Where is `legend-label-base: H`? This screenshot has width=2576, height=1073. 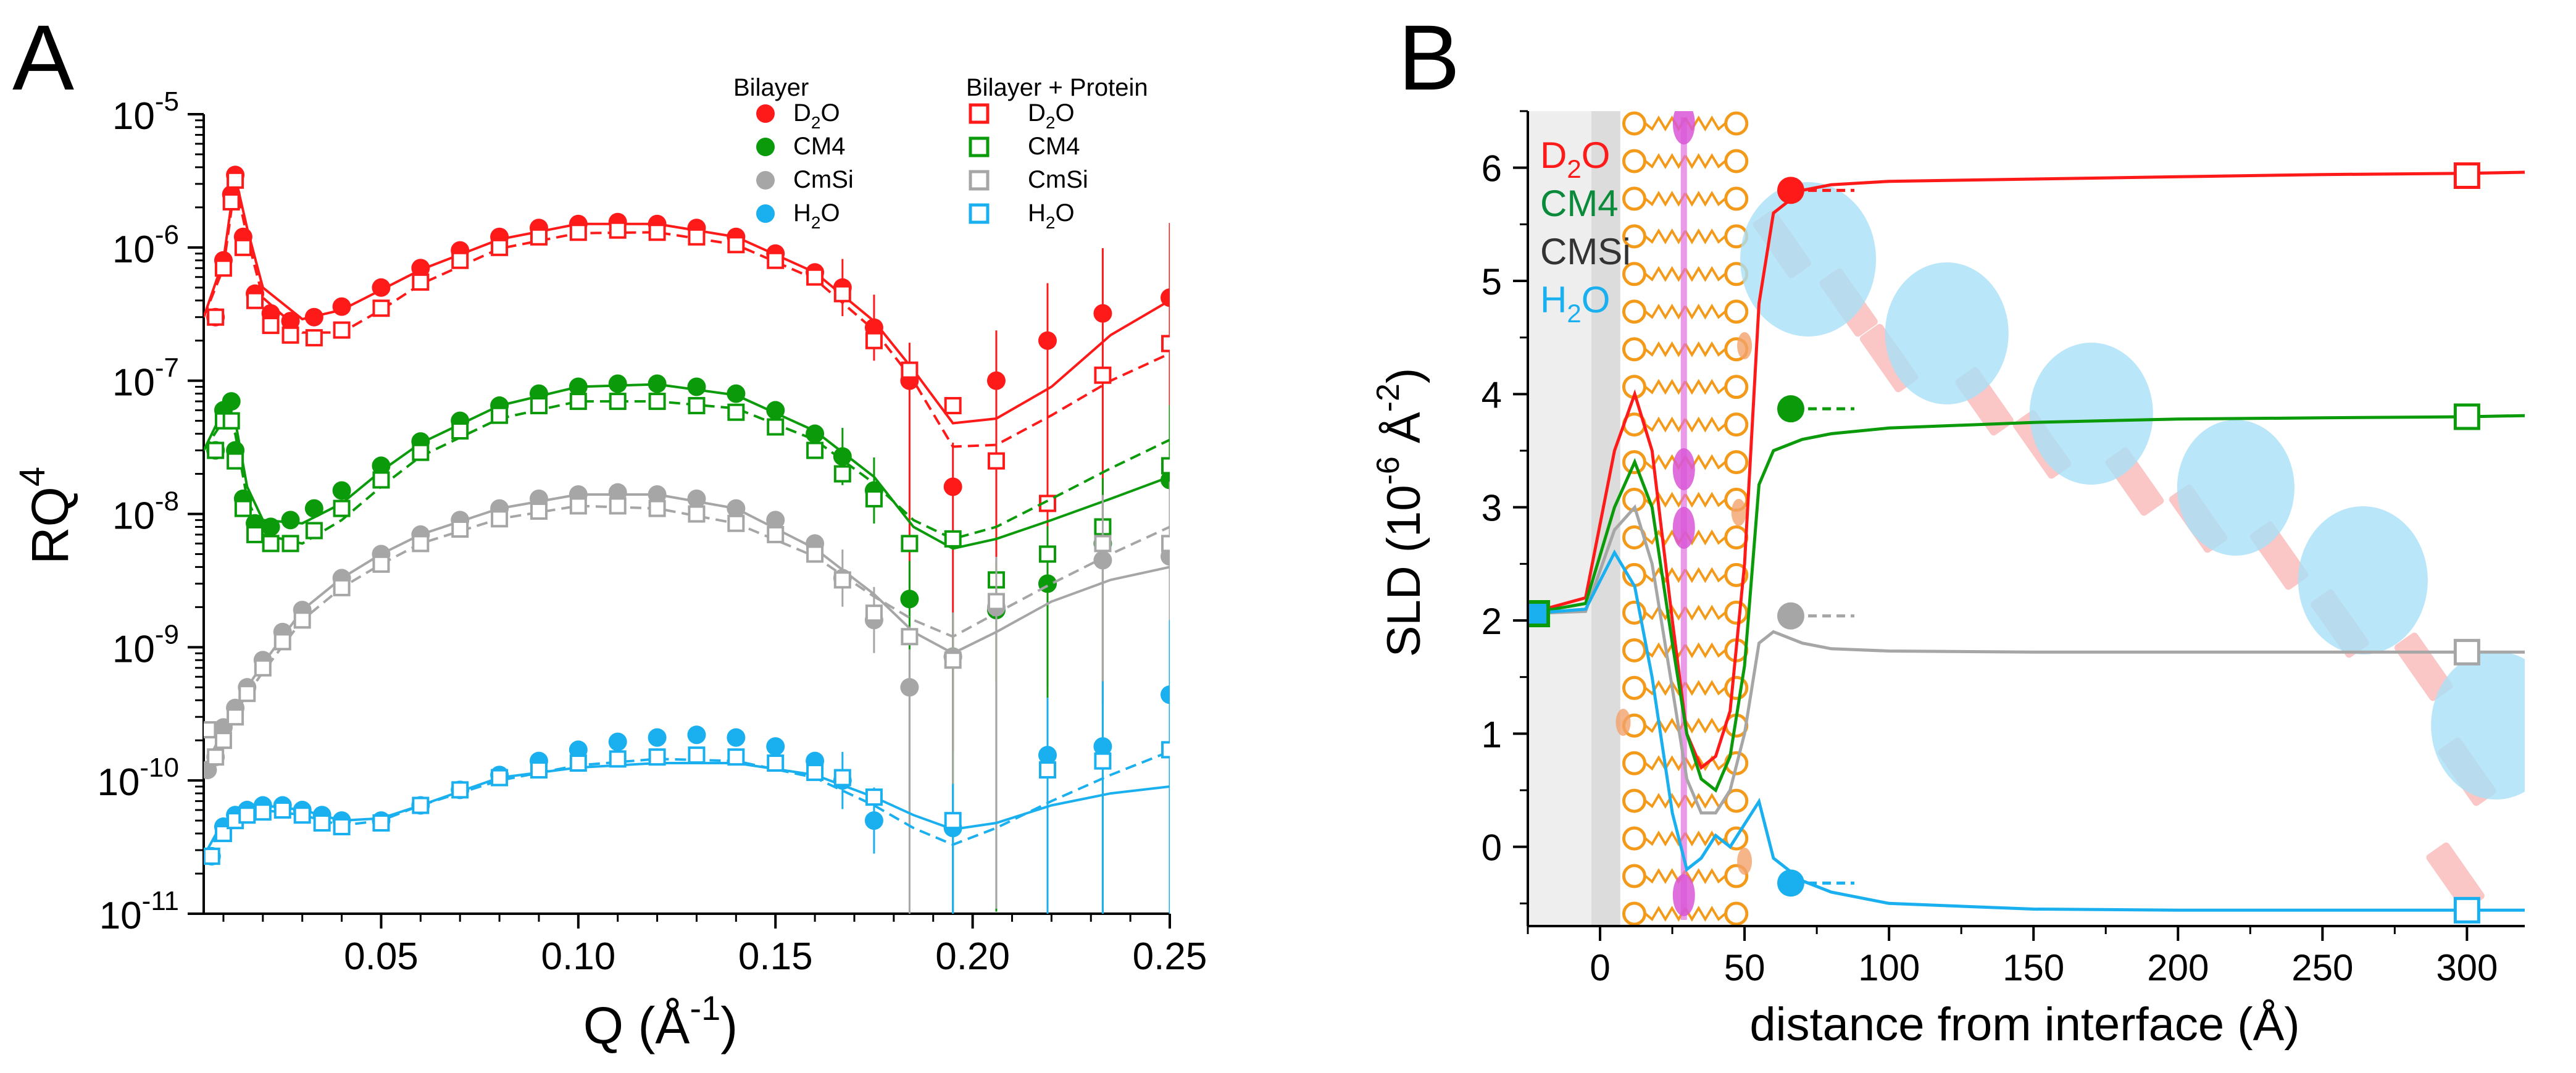 legend-label-base: H is located at coordinates (1037, 213).